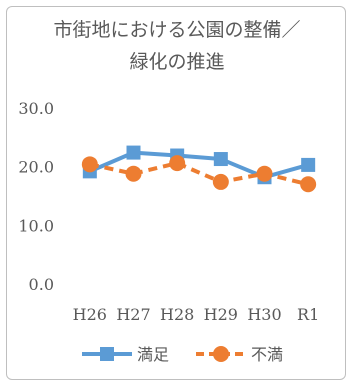  I want to click on series-layer, so click(199, 169).